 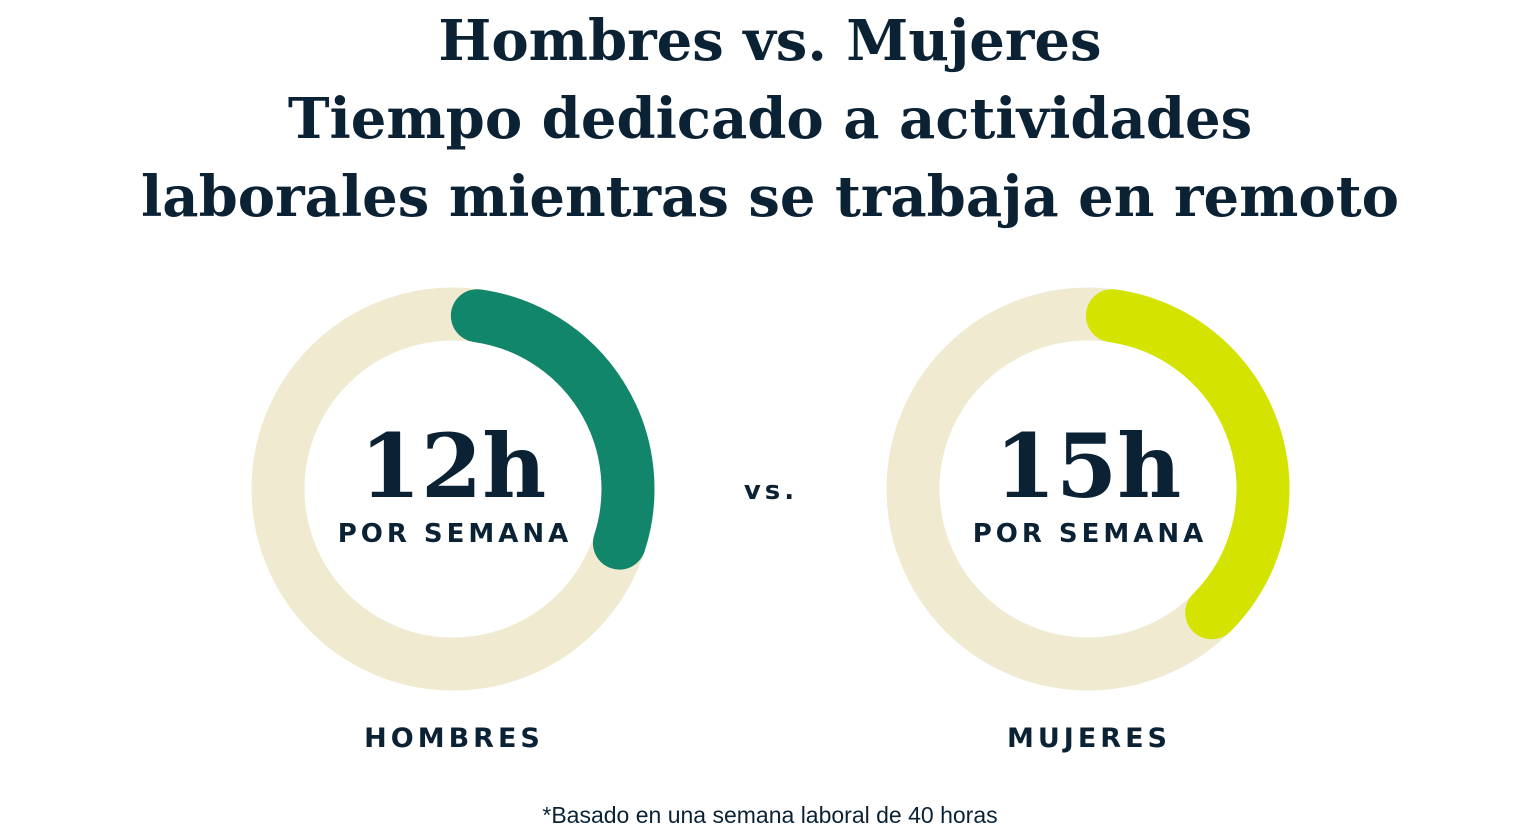 I want to click on ring-value-hombres: 12h, so click(x=453, y=466).